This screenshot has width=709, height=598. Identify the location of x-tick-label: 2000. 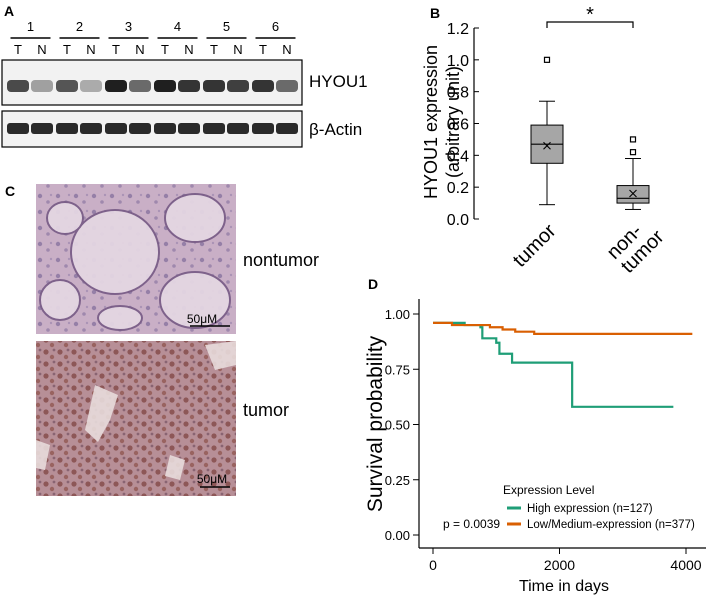
(559, 565).